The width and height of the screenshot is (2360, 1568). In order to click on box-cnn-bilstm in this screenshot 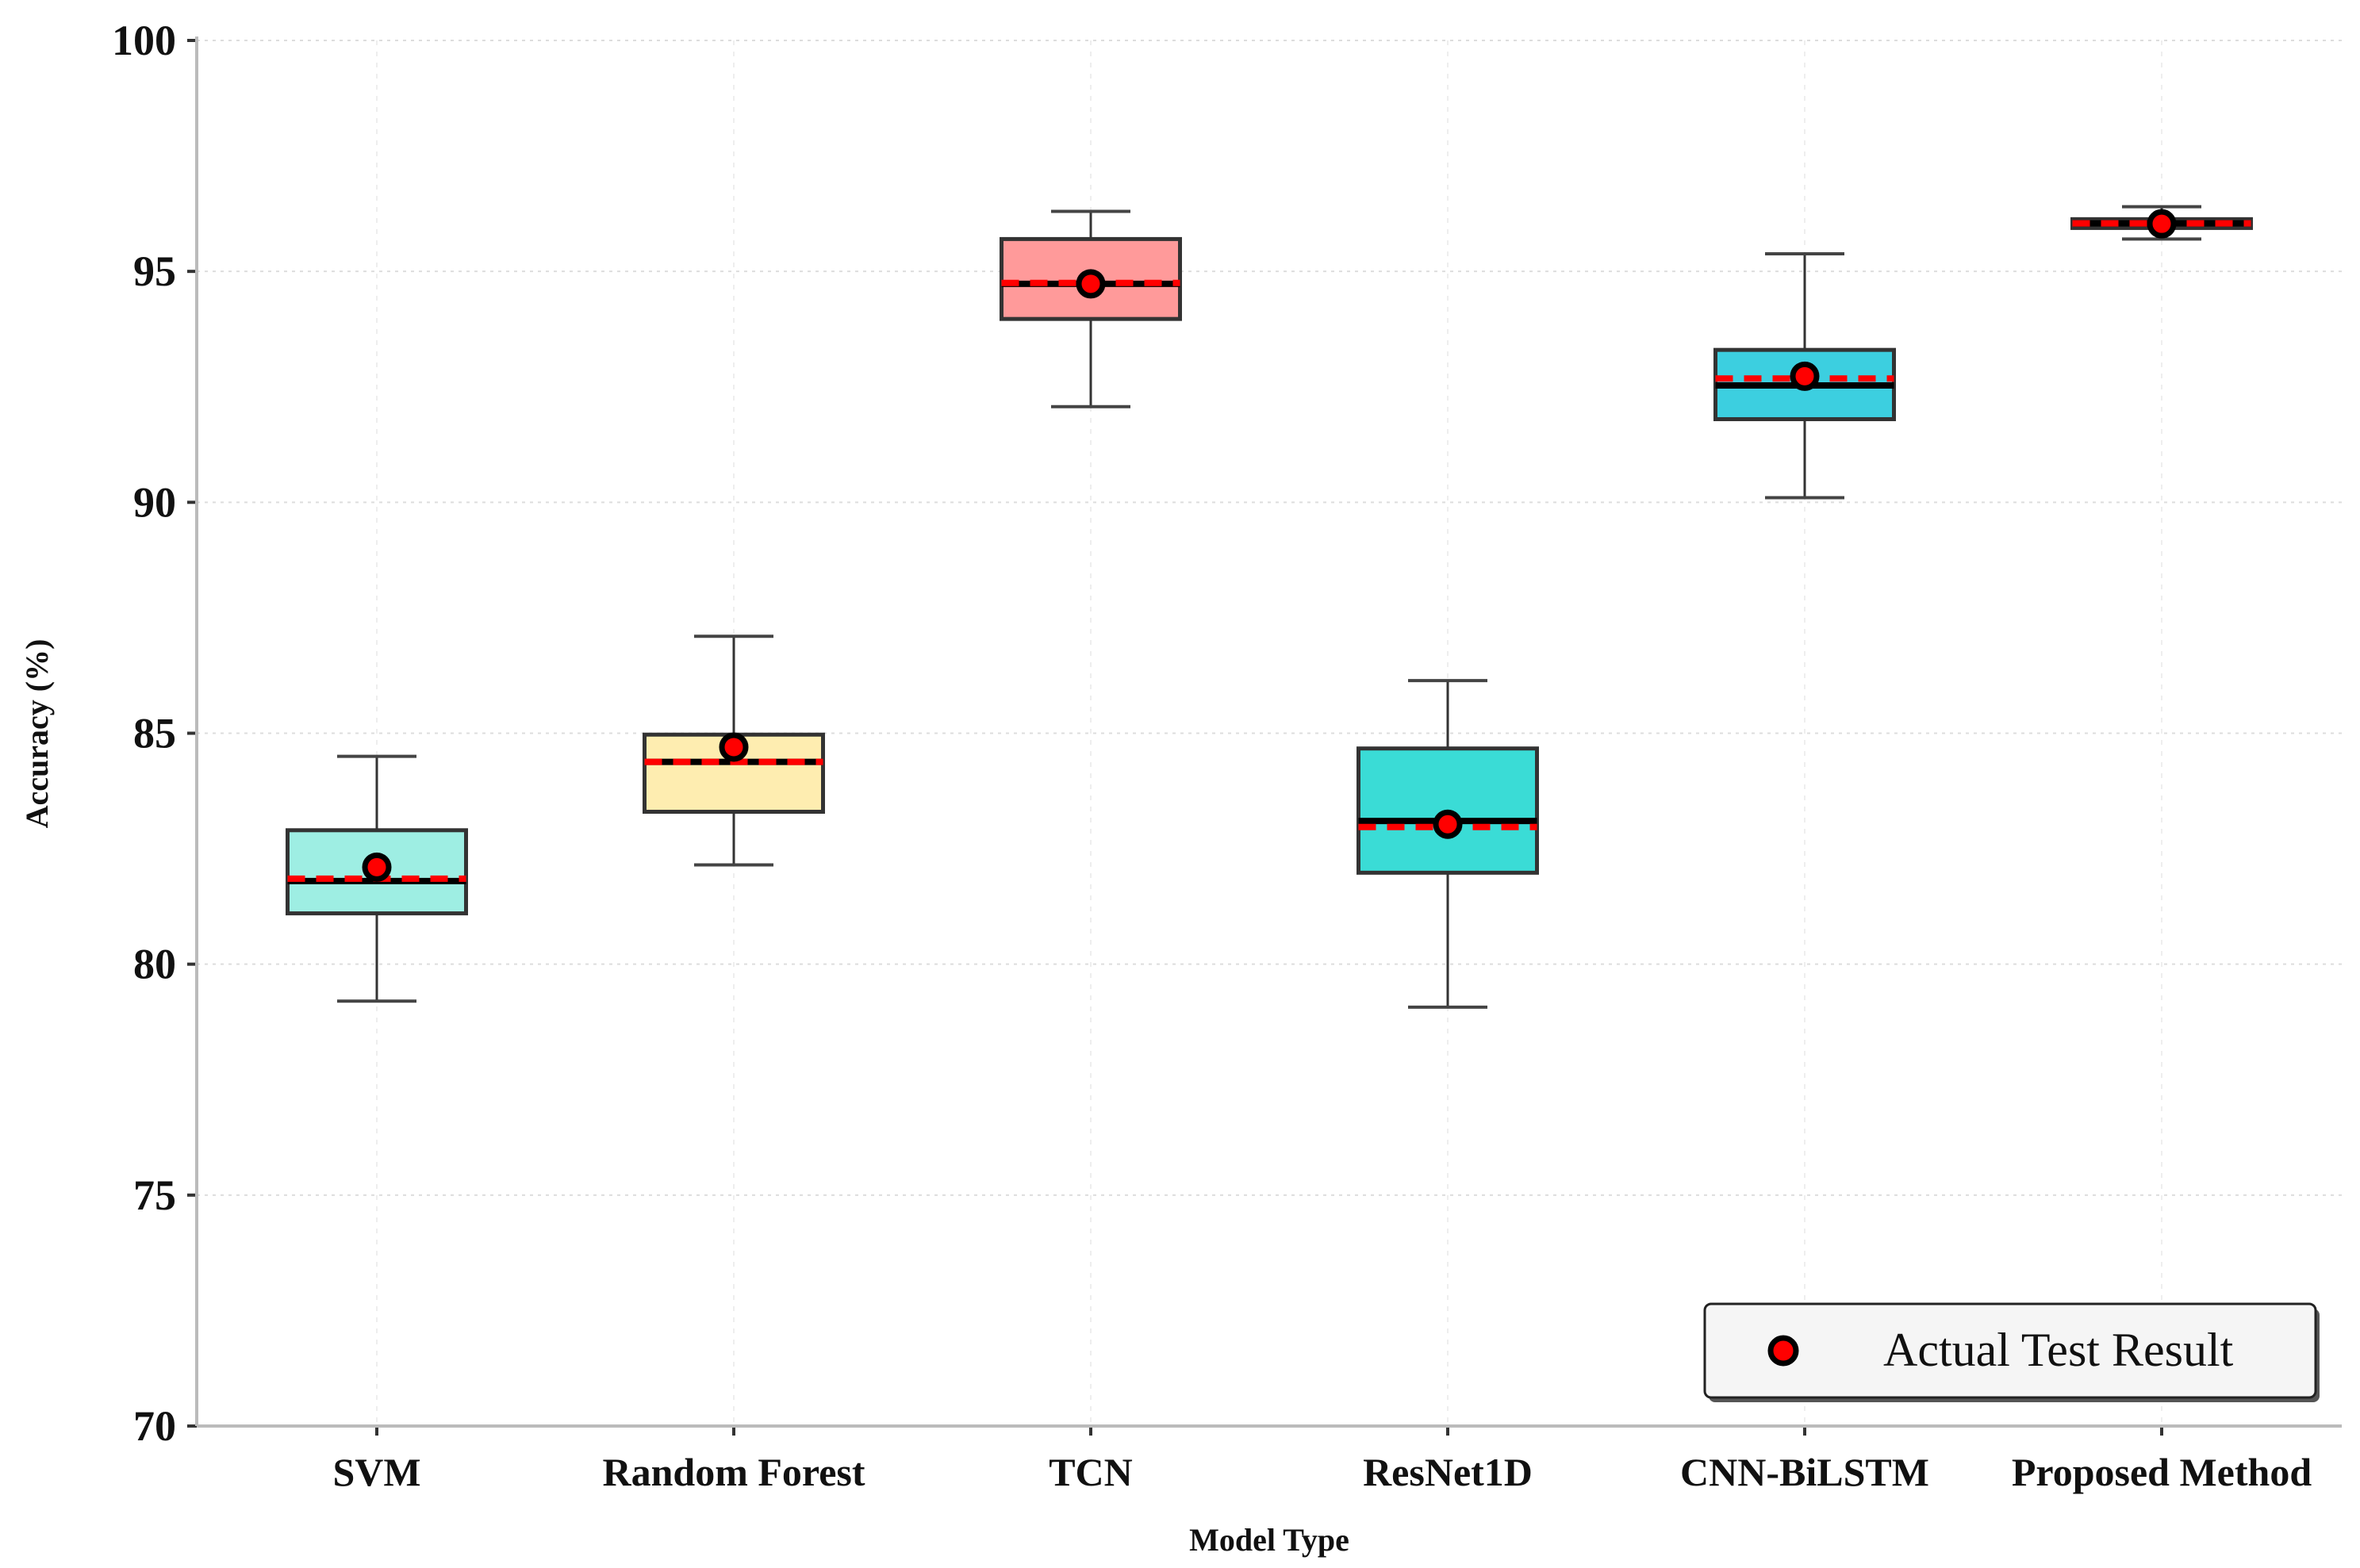, I will do `click(1804, 376)`.